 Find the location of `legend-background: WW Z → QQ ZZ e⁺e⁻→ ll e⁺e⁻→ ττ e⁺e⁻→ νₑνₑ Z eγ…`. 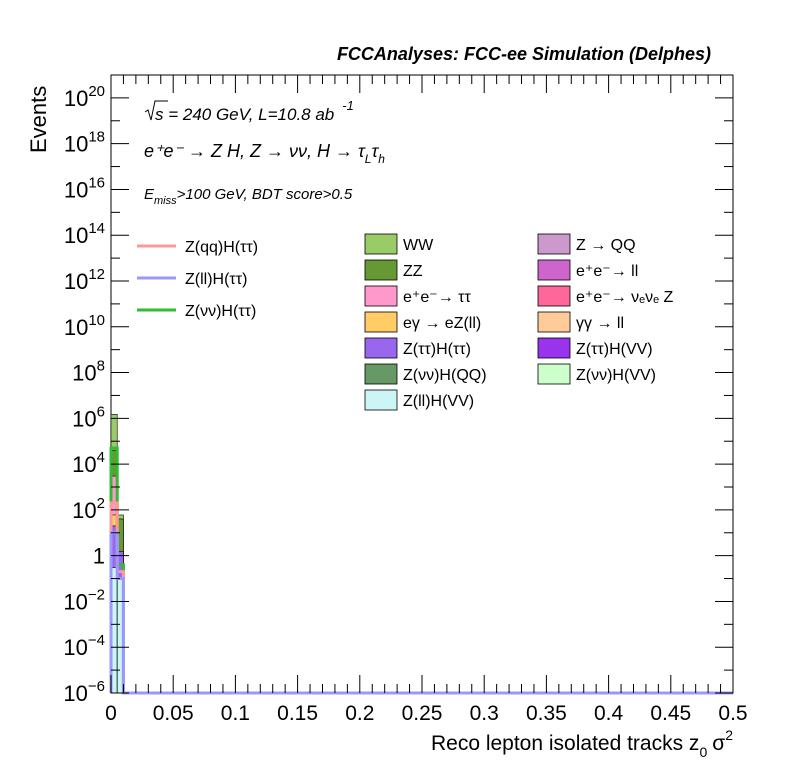

legend-background: WW Z → QQ ZZ e⁺e⁻→ ll e⁺e⁻→ ττ e⁺e⁻→ νₑνₑ Z eγ… is located at coordinates (518, 322).